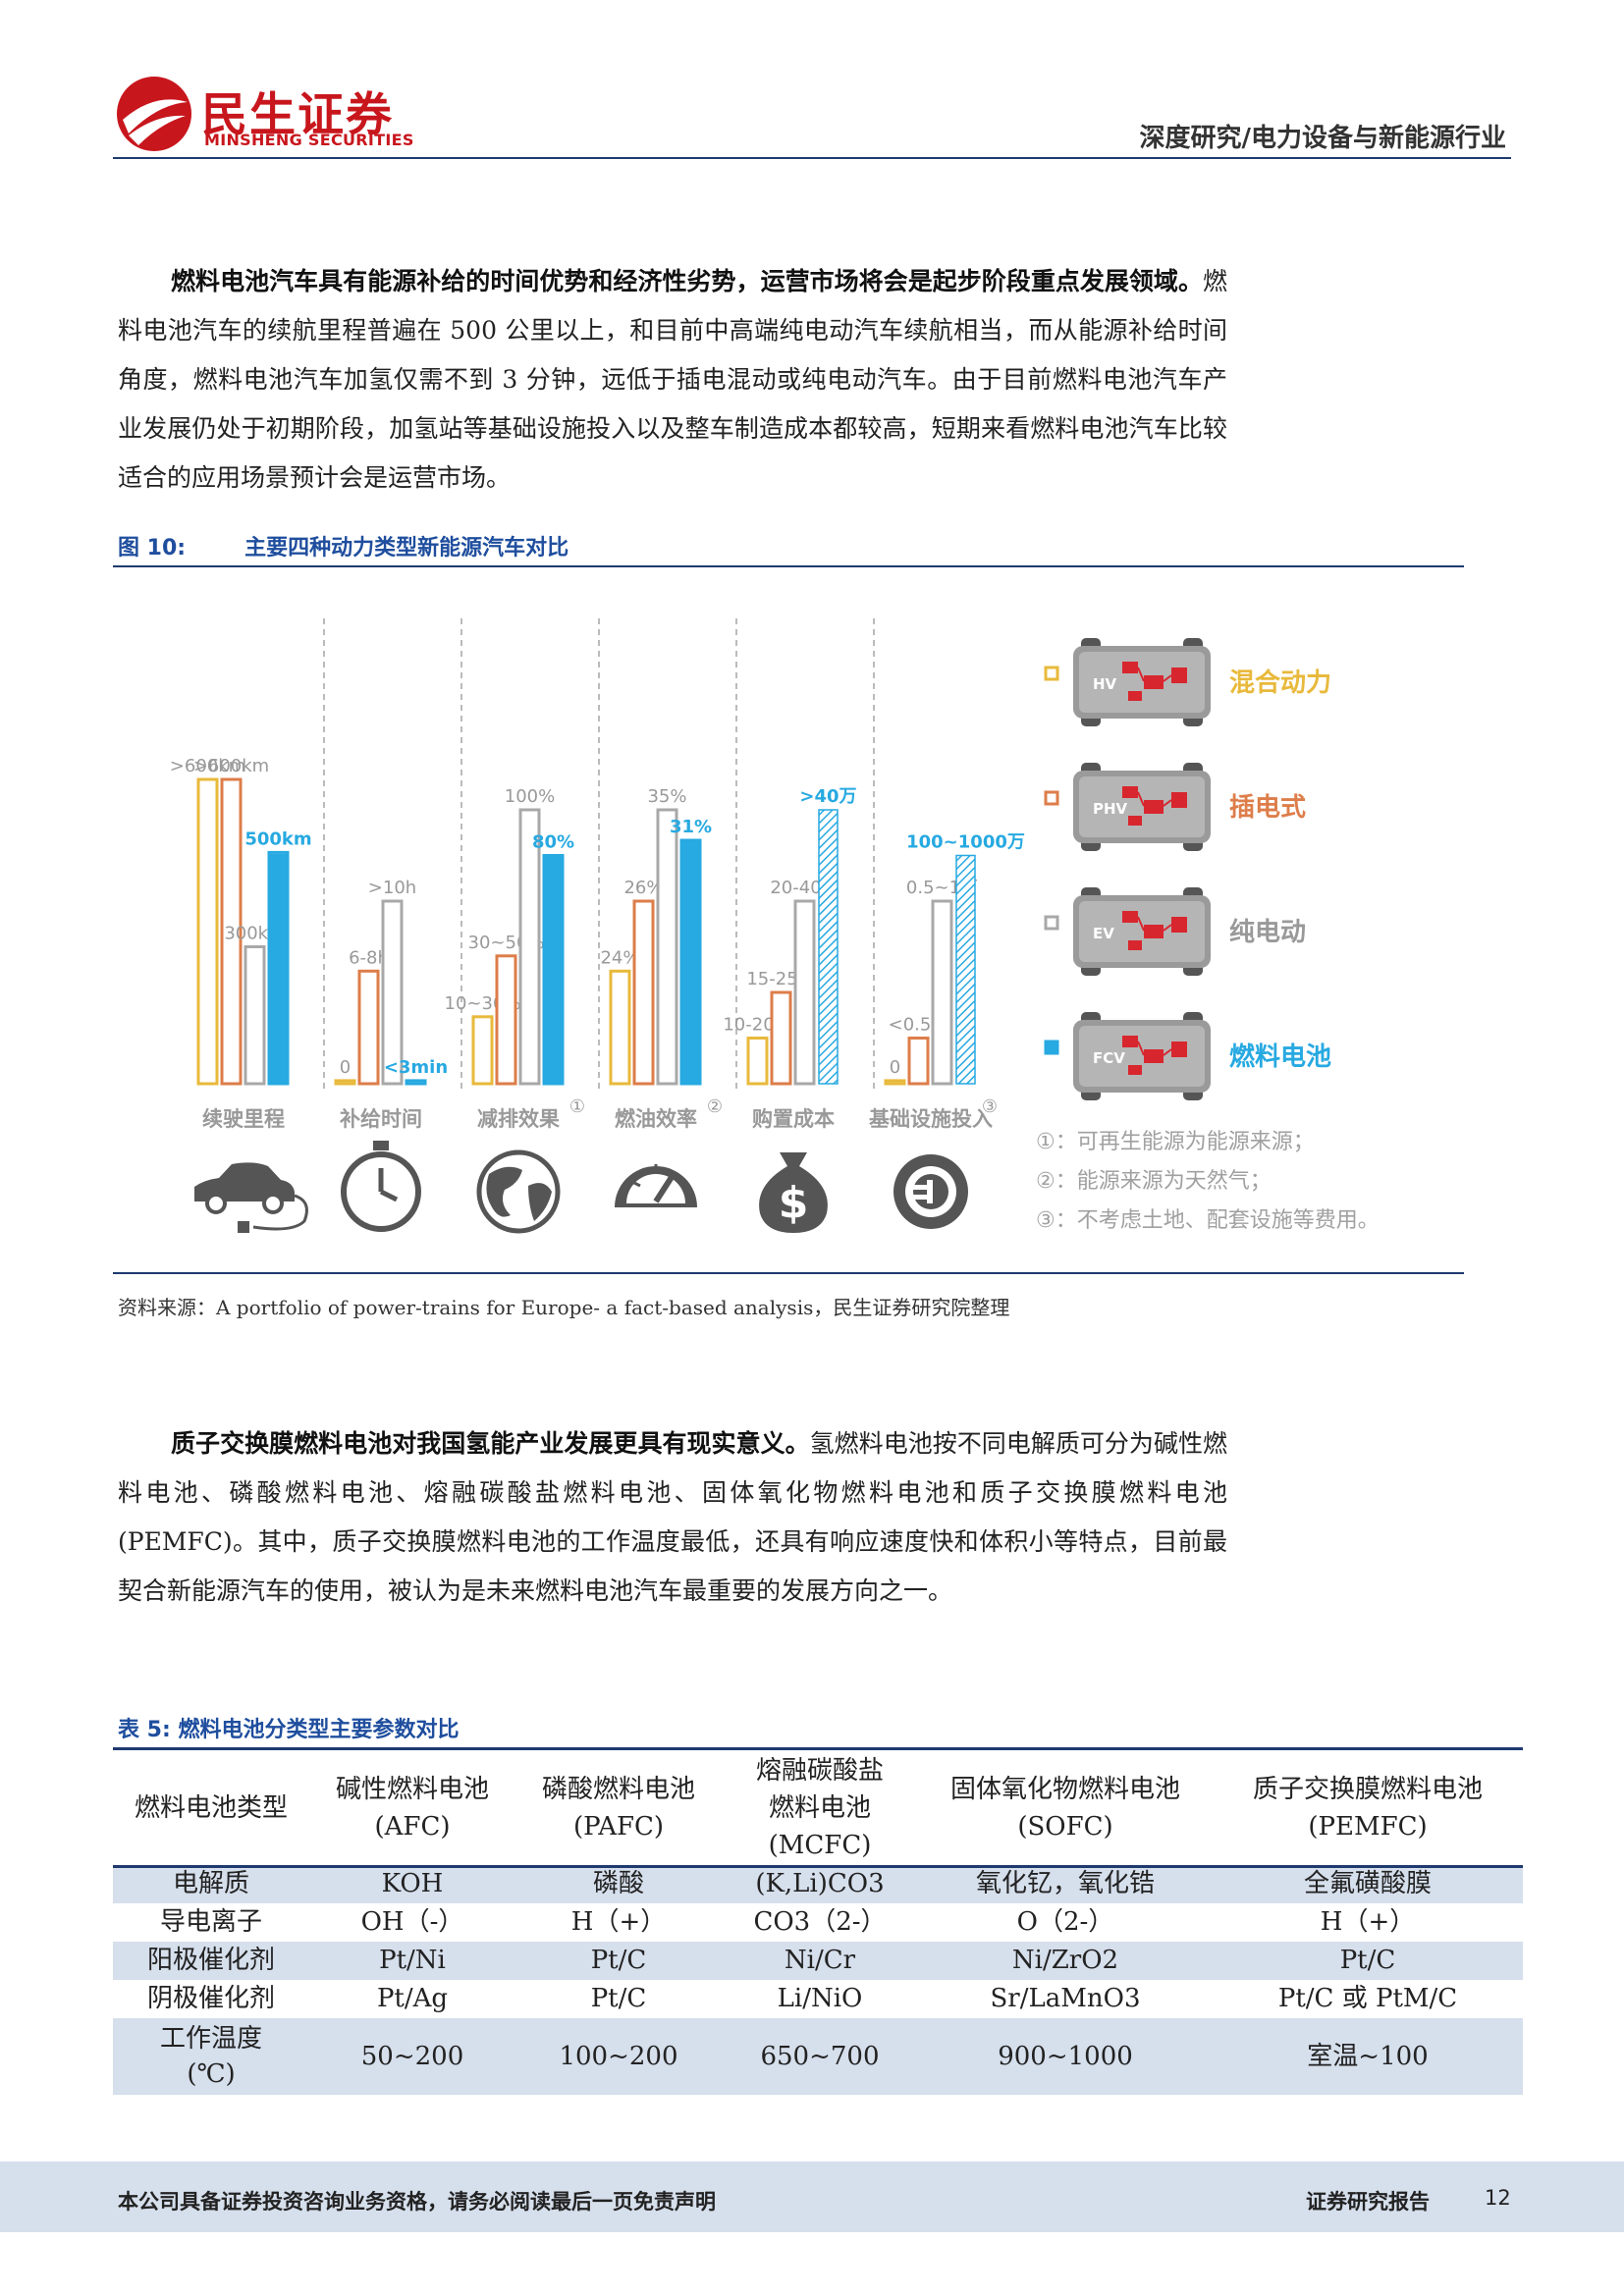 The width and height of the screenshot is (1624, 2296). What do you see at coordinates (1154, 1181) in the screenshot?
I see `chart-footnote: ②：能源来源为天然气；` at bounding box center [1154, 1181].